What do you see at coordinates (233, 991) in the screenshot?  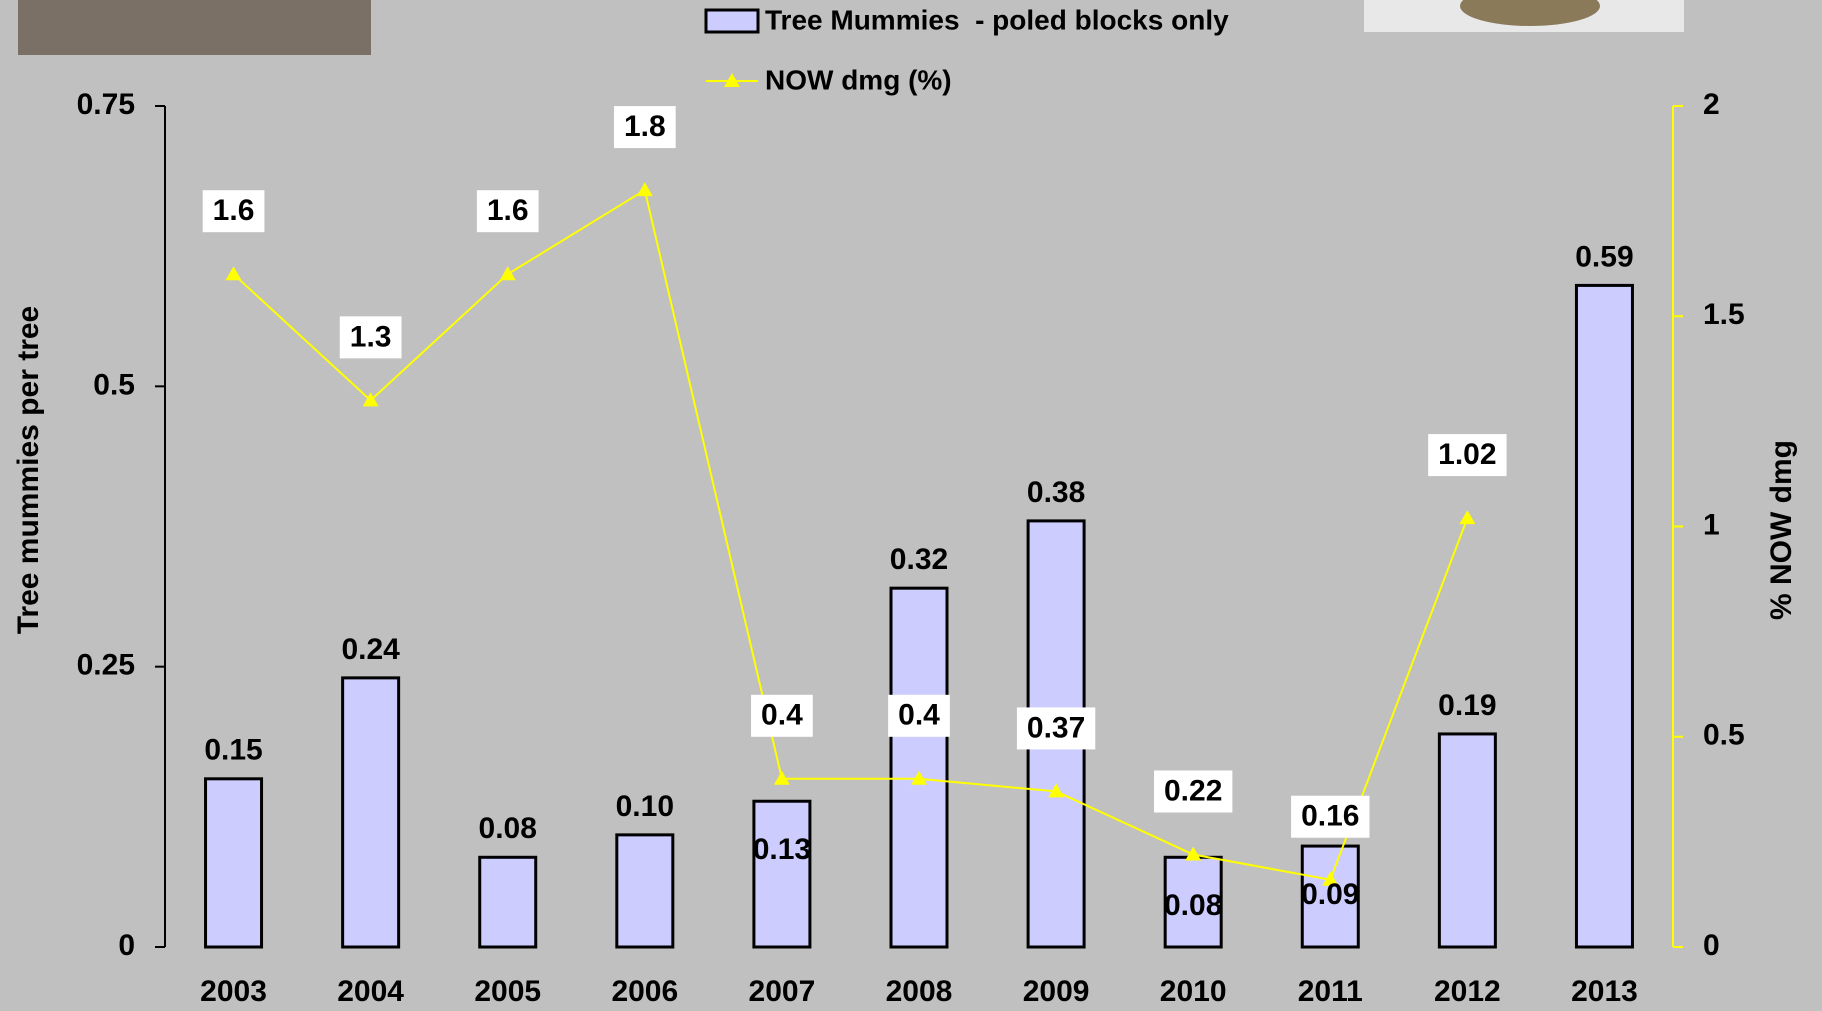 I see `x-tick-label: 2003` at bounding box center [233, 991].